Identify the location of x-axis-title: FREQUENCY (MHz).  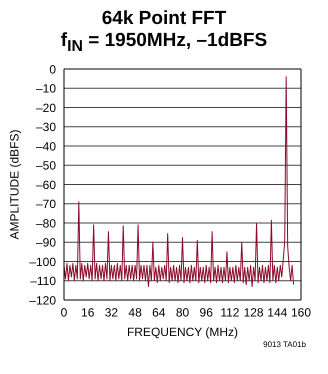
(182, 331).